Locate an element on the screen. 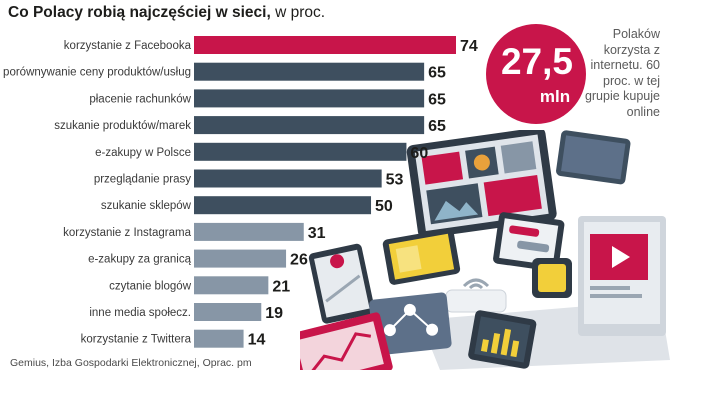  category-label: szukanie produktów/marek is located at coordinates (122, 126).